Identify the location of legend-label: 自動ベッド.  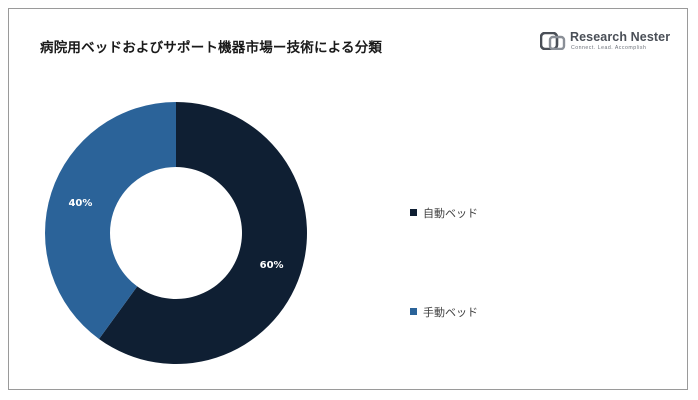
(450, 213).